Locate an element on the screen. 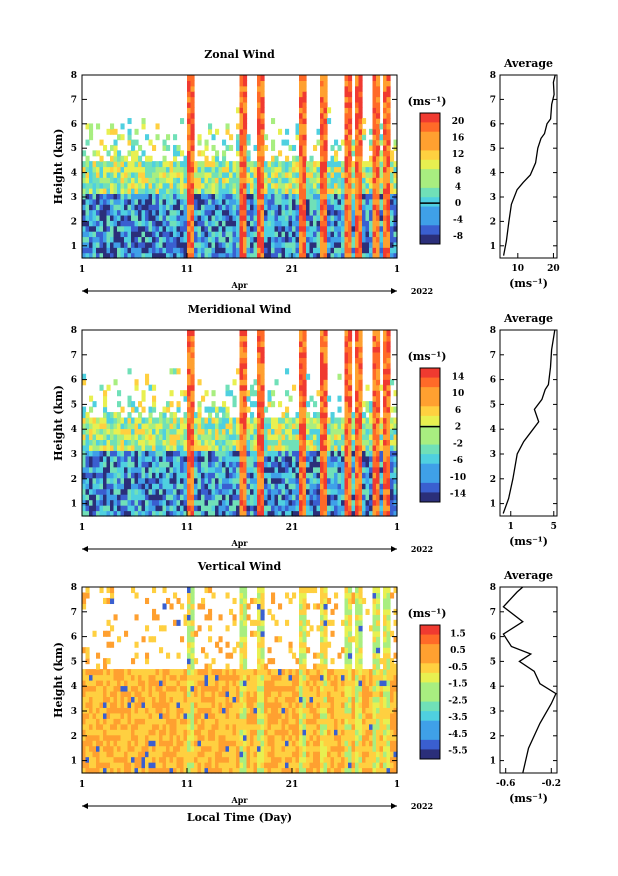 This screenshot has height=876, width=618. colorbar-tick: 12 is located at coordinates (458, 155).